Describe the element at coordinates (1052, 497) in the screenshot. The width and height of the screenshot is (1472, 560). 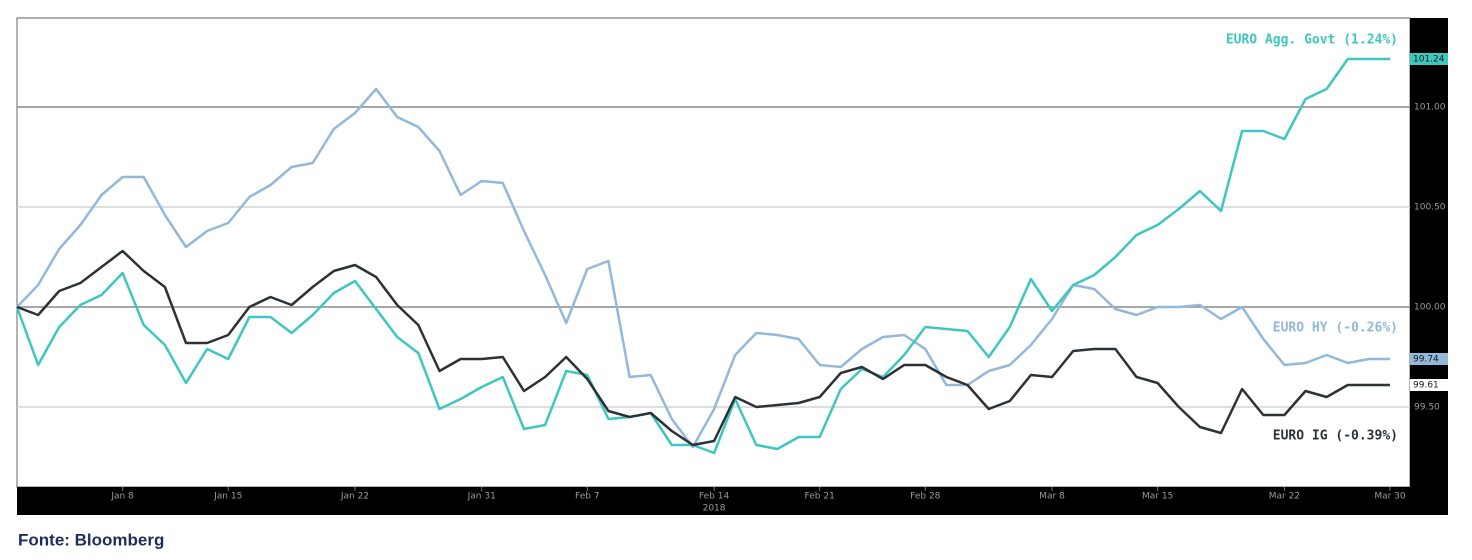
I see `x-tick-label: Mar 8` at that location.